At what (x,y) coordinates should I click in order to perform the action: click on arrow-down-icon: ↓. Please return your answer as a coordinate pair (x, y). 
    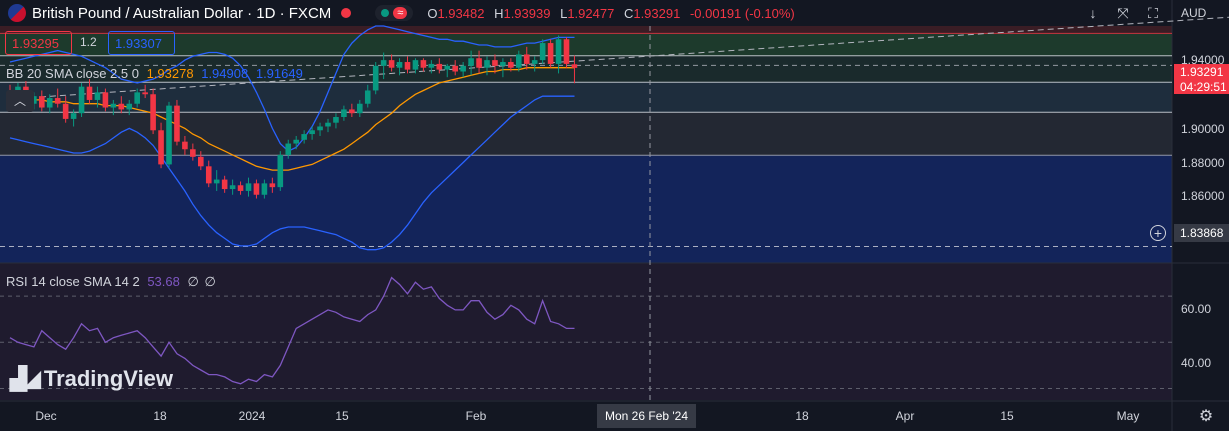
    Looking at the image, I should click on (1093, 13).